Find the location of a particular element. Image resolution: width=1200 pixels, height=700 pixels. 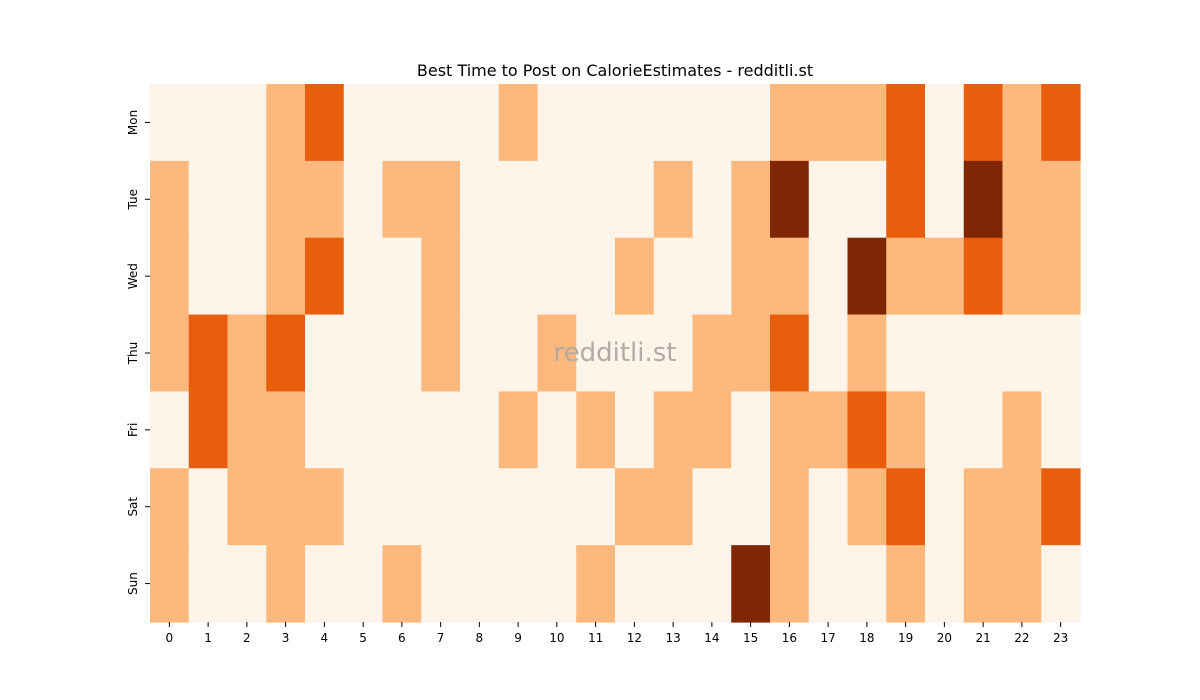

x-tick-label-19: 19 is located at coordinates (905, 638).